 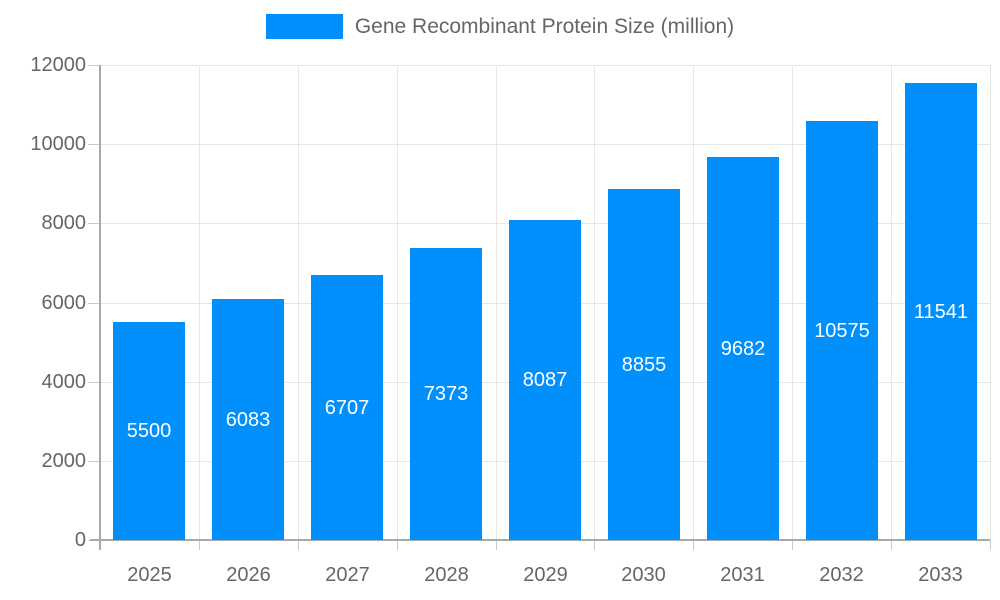 What do you see at coordinates (841, 575) in the screenshot?
I see `x-axis-tick-label: 2032` at bounding box center [841, 575].